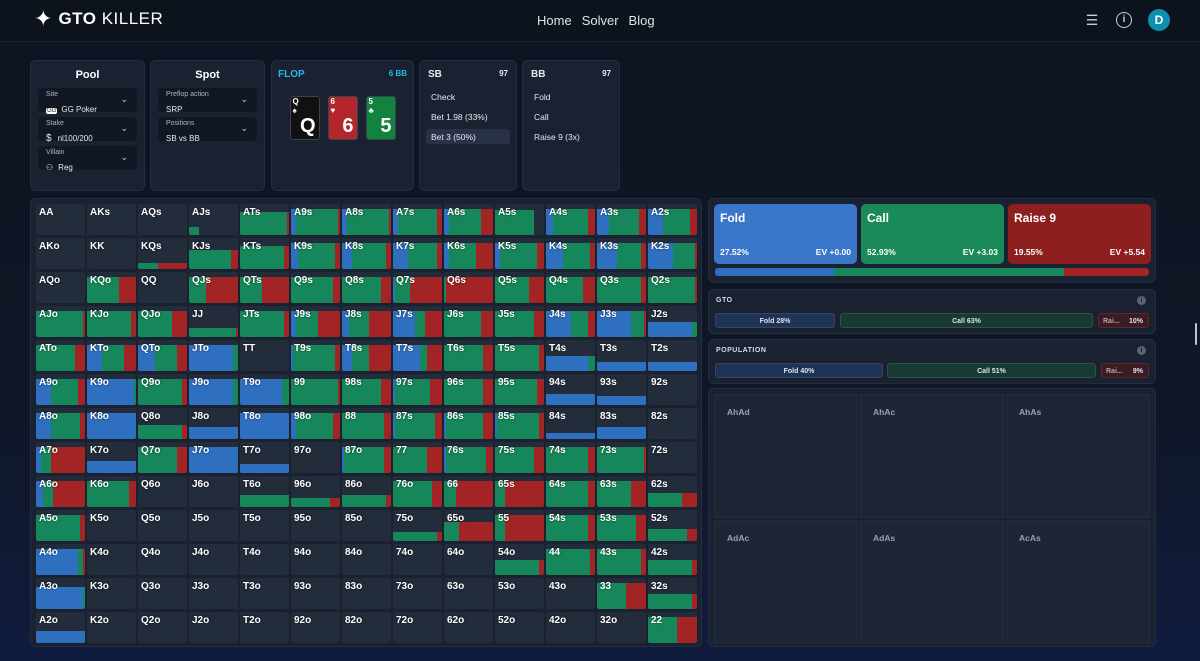 Image resolution: width=1200 pixels, height=661 pixels. Describe the element at coordinates (366, 355) in the screenshot. I see `range-cell: T8s` at that location.